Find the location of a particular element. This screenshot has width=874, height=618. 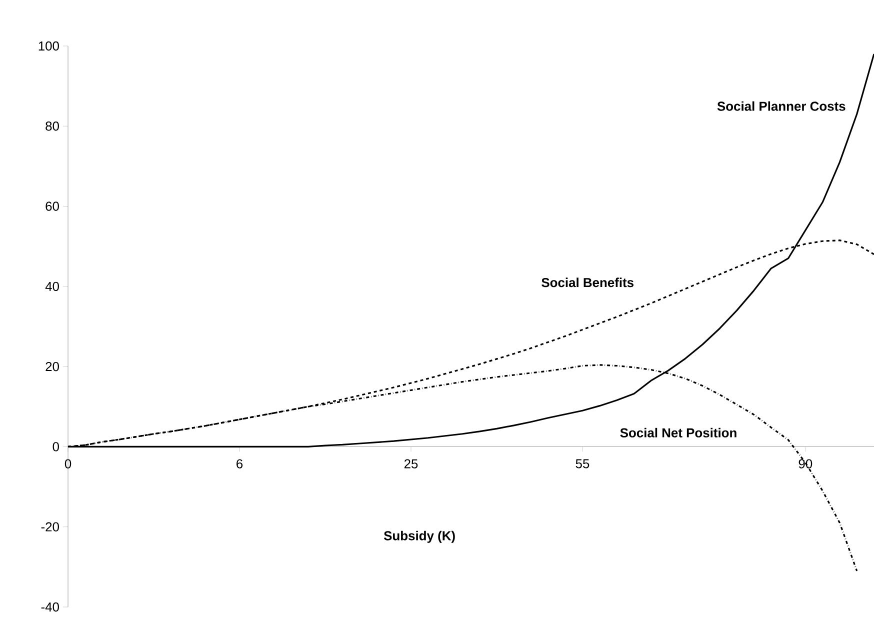

y-tick-label: 60 is located at coordinates (52, 206).